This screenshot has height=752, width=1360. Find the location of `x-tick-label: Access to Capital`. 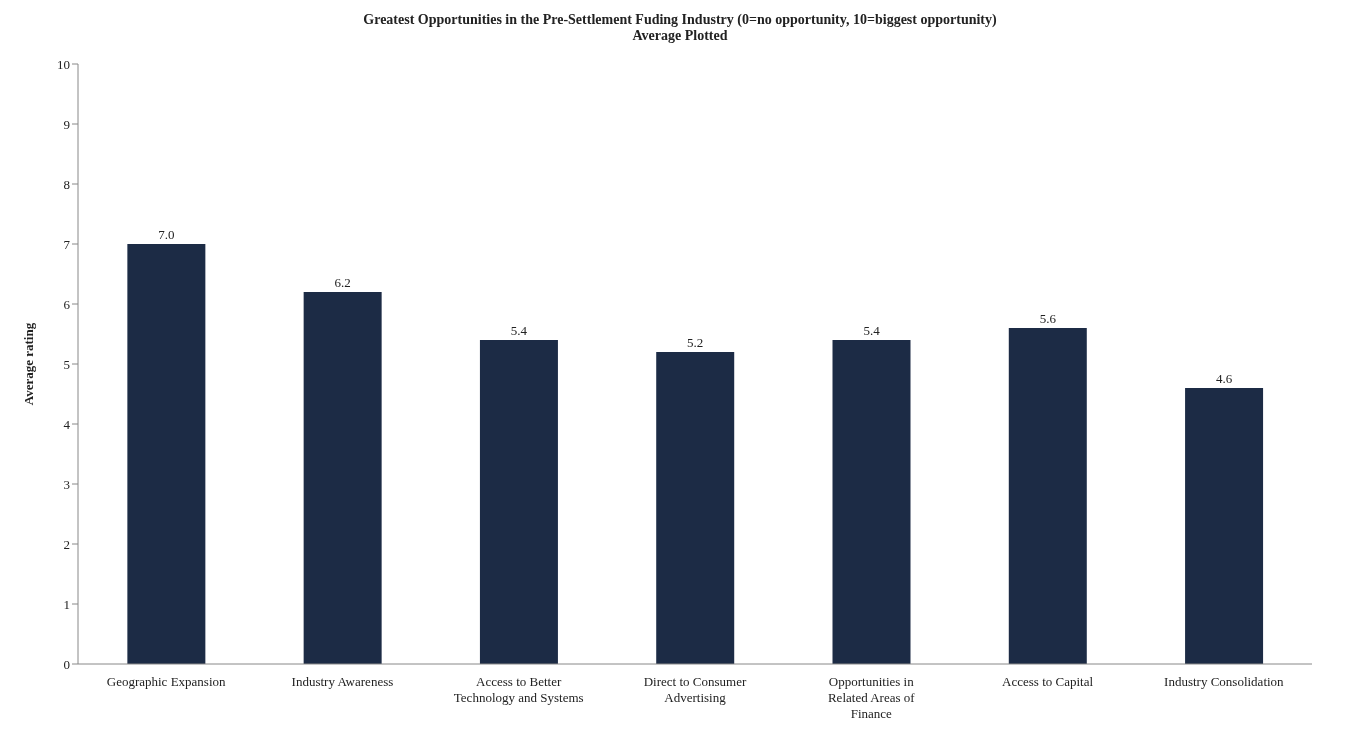

x-tick-label: Access to Capital is located at coordinates (1048, 681).